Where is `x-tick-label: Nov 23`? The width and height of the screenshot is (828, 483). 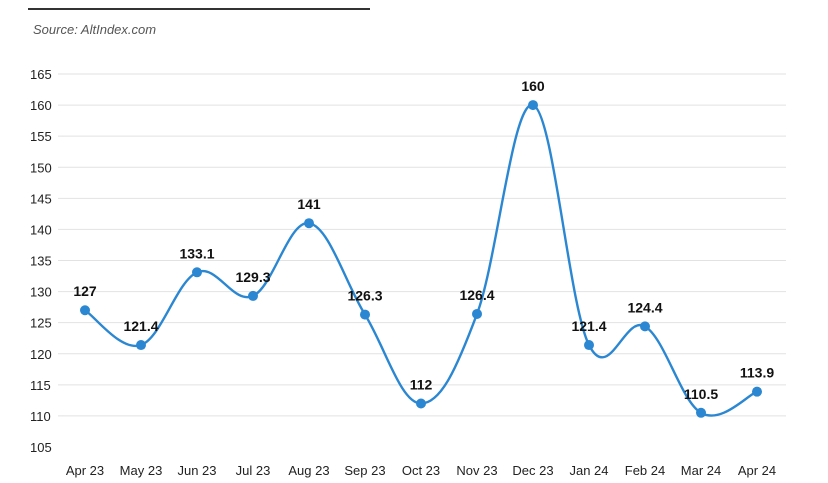
x-tick-label: Nov 23 is located at coordinates (476, 470).